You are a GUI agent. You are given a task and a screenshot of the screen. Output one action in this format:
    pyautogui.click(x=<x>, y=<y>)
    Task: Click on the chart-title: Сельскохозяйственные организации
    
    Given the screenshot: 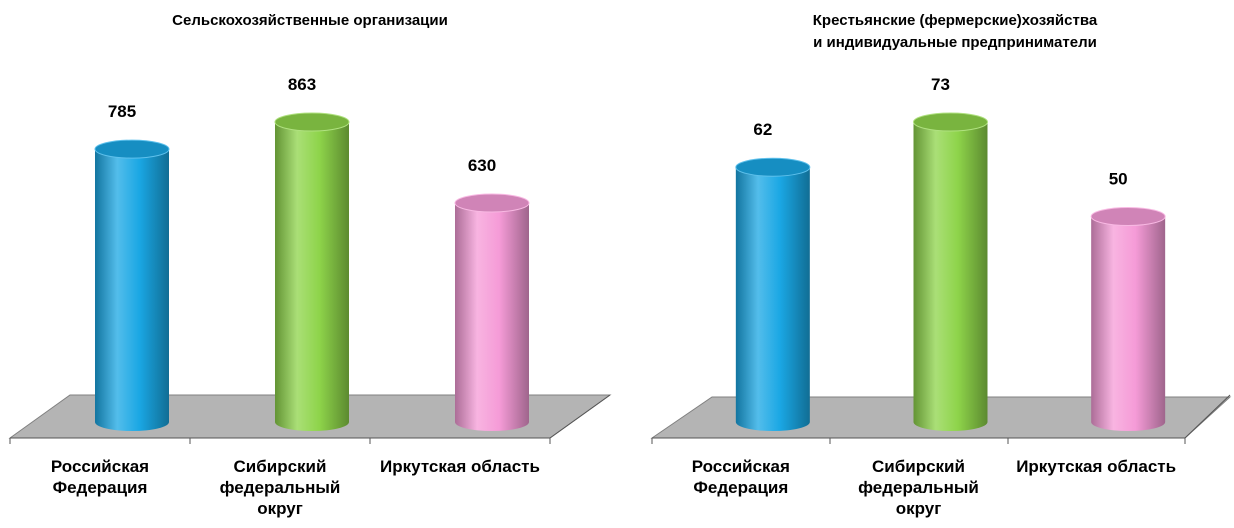 What is the action you would take?
    pyautogui.click(x=310, y=20)
    